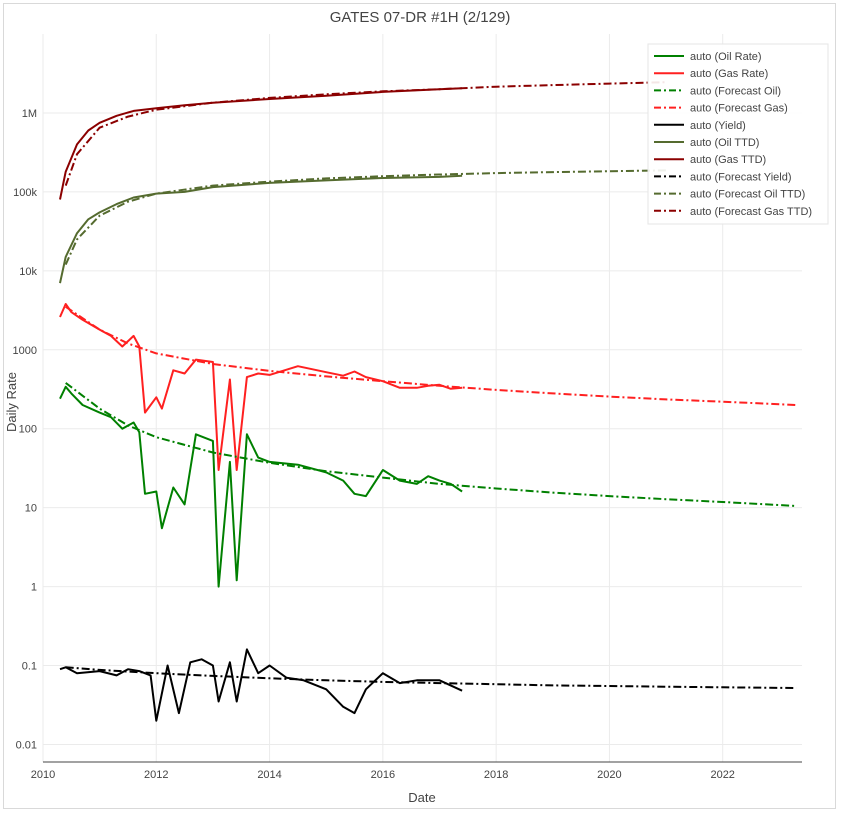 This screenshot has width=842, height=815. I want to click on y-tick-label: 10, so click(31, 509).